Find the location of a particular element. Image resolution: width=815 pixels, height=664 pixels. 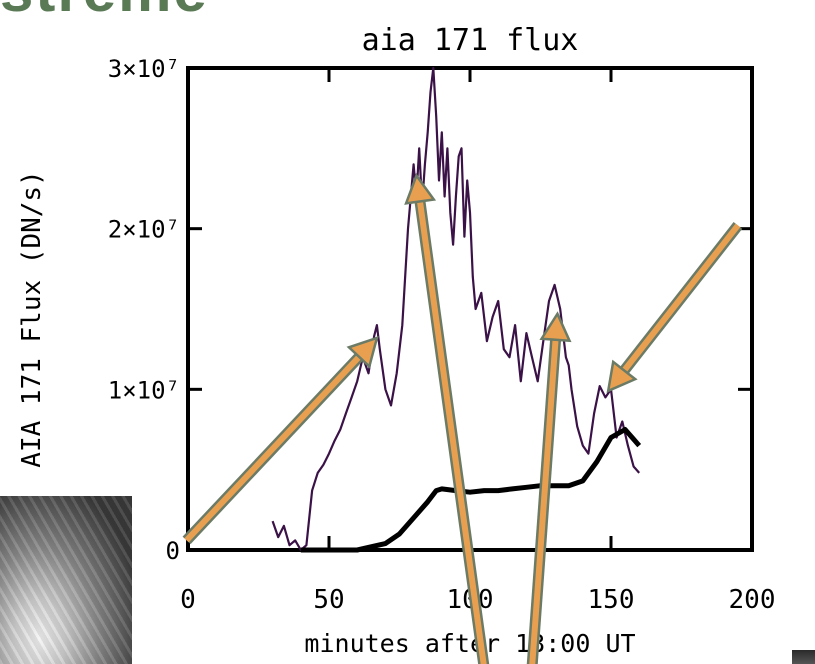

solar-image-thumbnail-right is located at coordinates (803, 657).